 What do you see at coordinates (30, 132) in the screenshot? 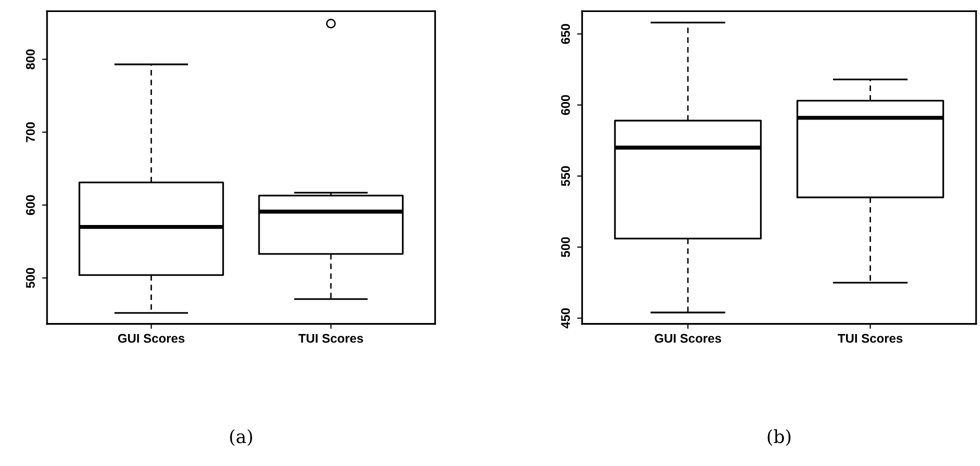
I see `y-tick-label: 700` at bounding box center [30, 132].